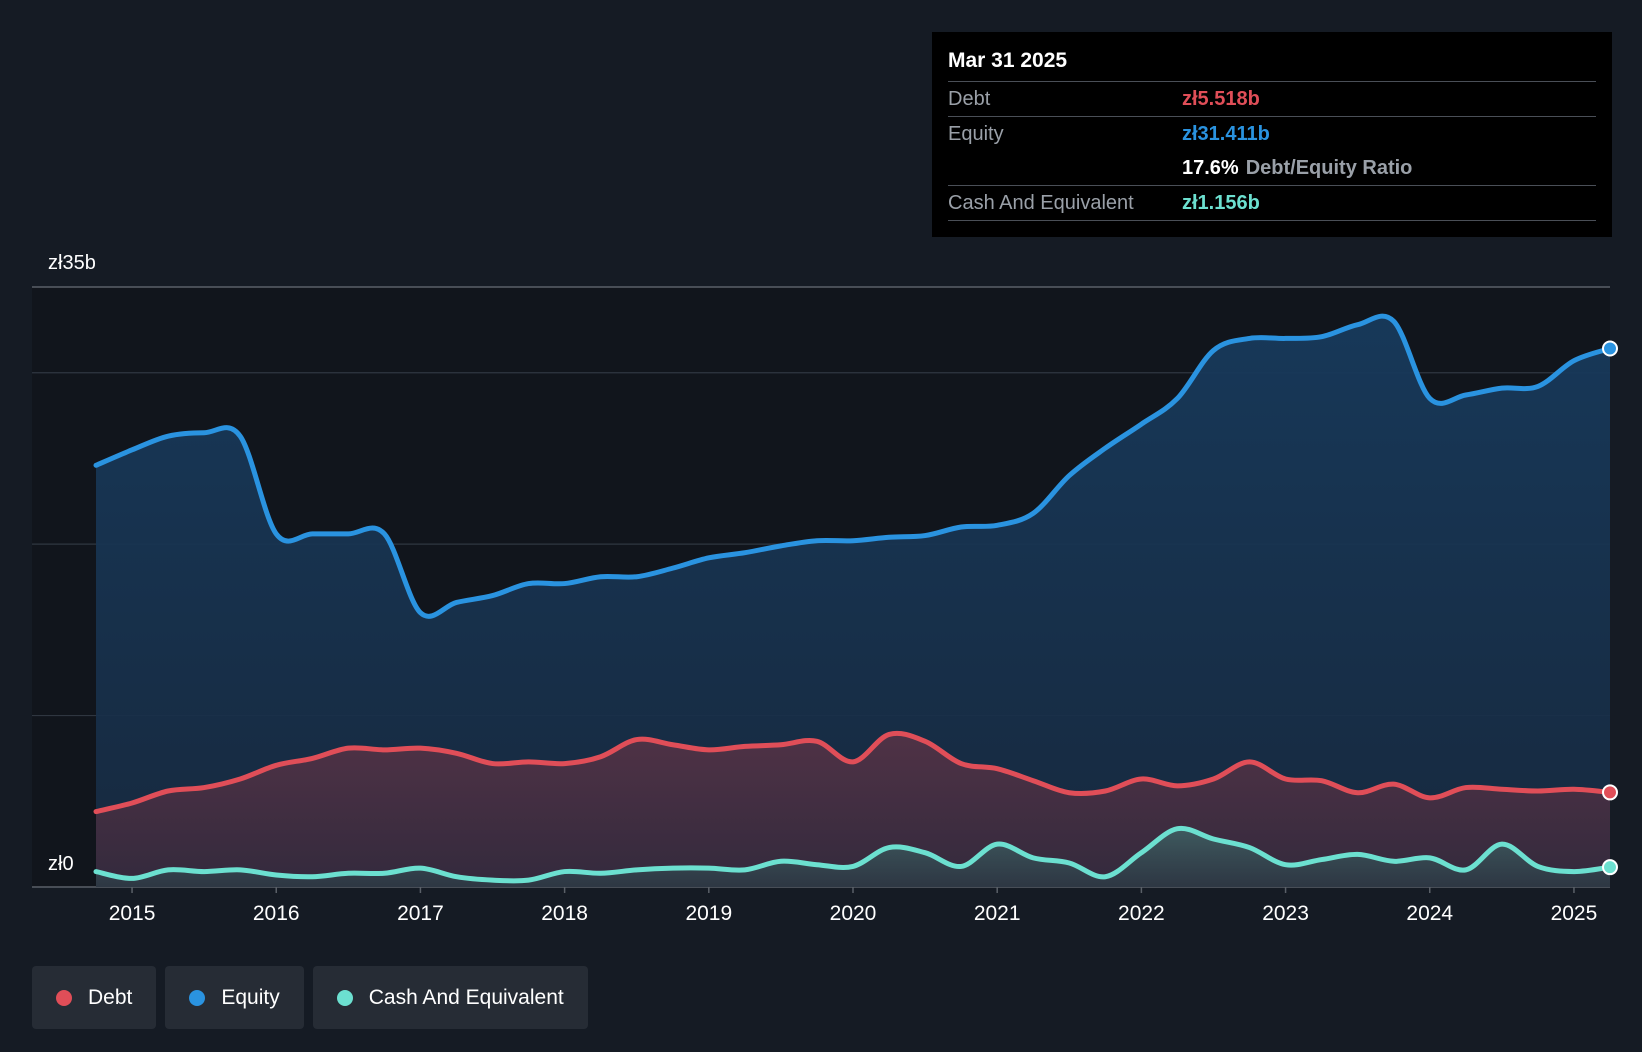 This screenshot has height=1052, width=1642. What do you see at coordinates (1141, 913) in the screenshot?
I see `x-tick-label-2022: 2022` at bounding box center [1141, 913].